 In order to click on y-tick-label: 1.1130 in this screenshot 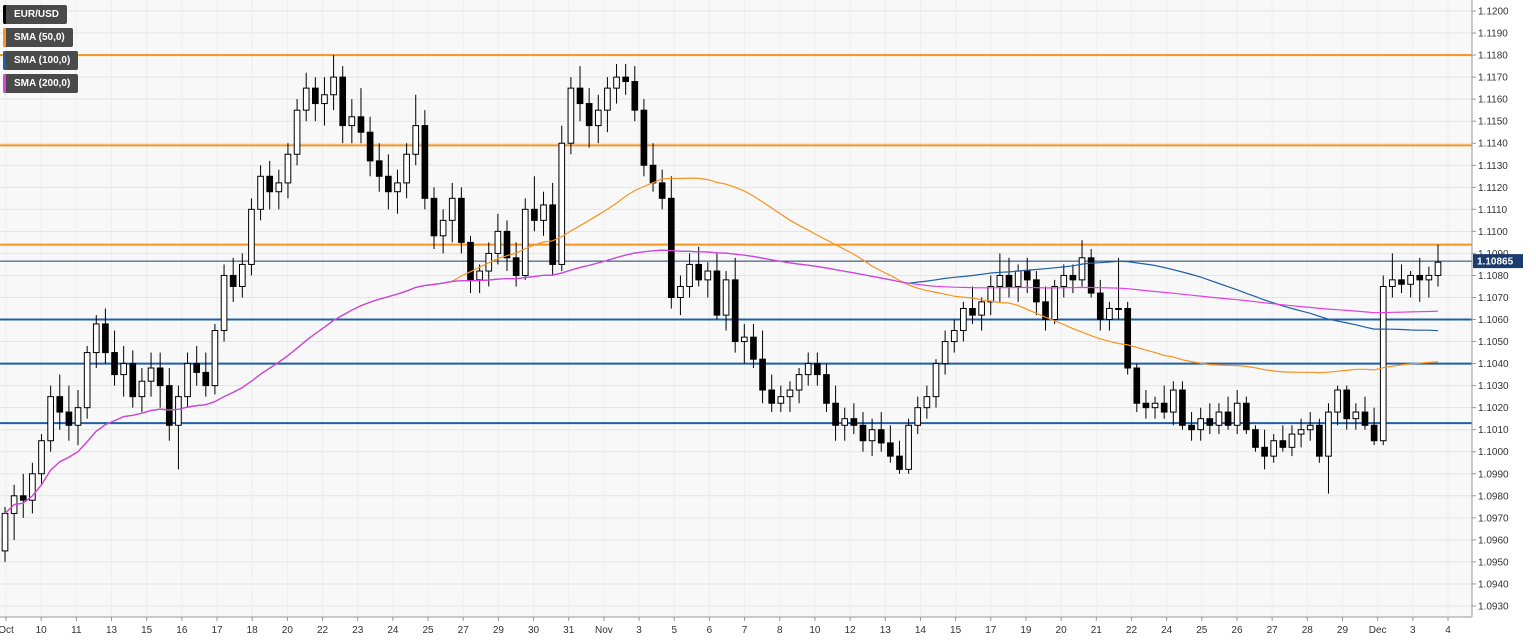, I will do `click(1493, 166)`.